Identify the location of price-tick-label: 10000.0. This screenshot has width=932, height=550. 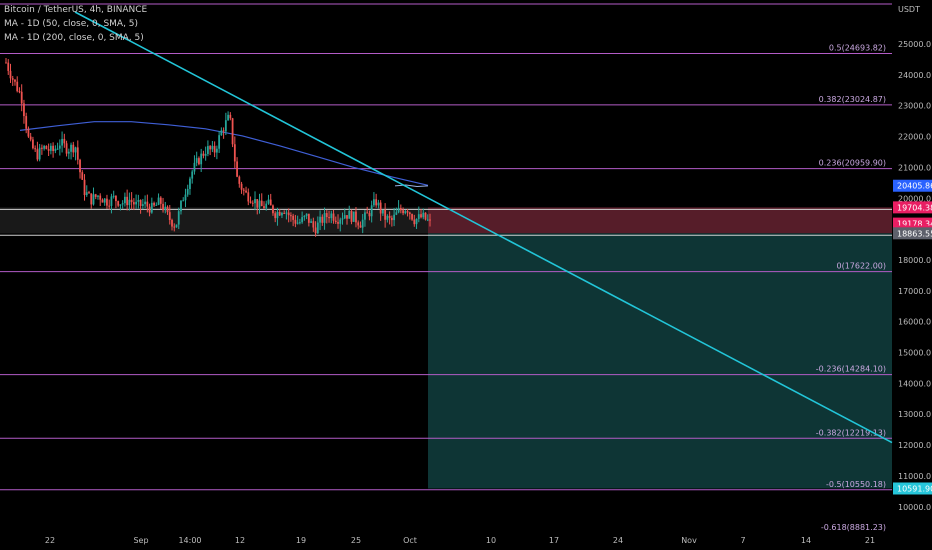
(914, 507).